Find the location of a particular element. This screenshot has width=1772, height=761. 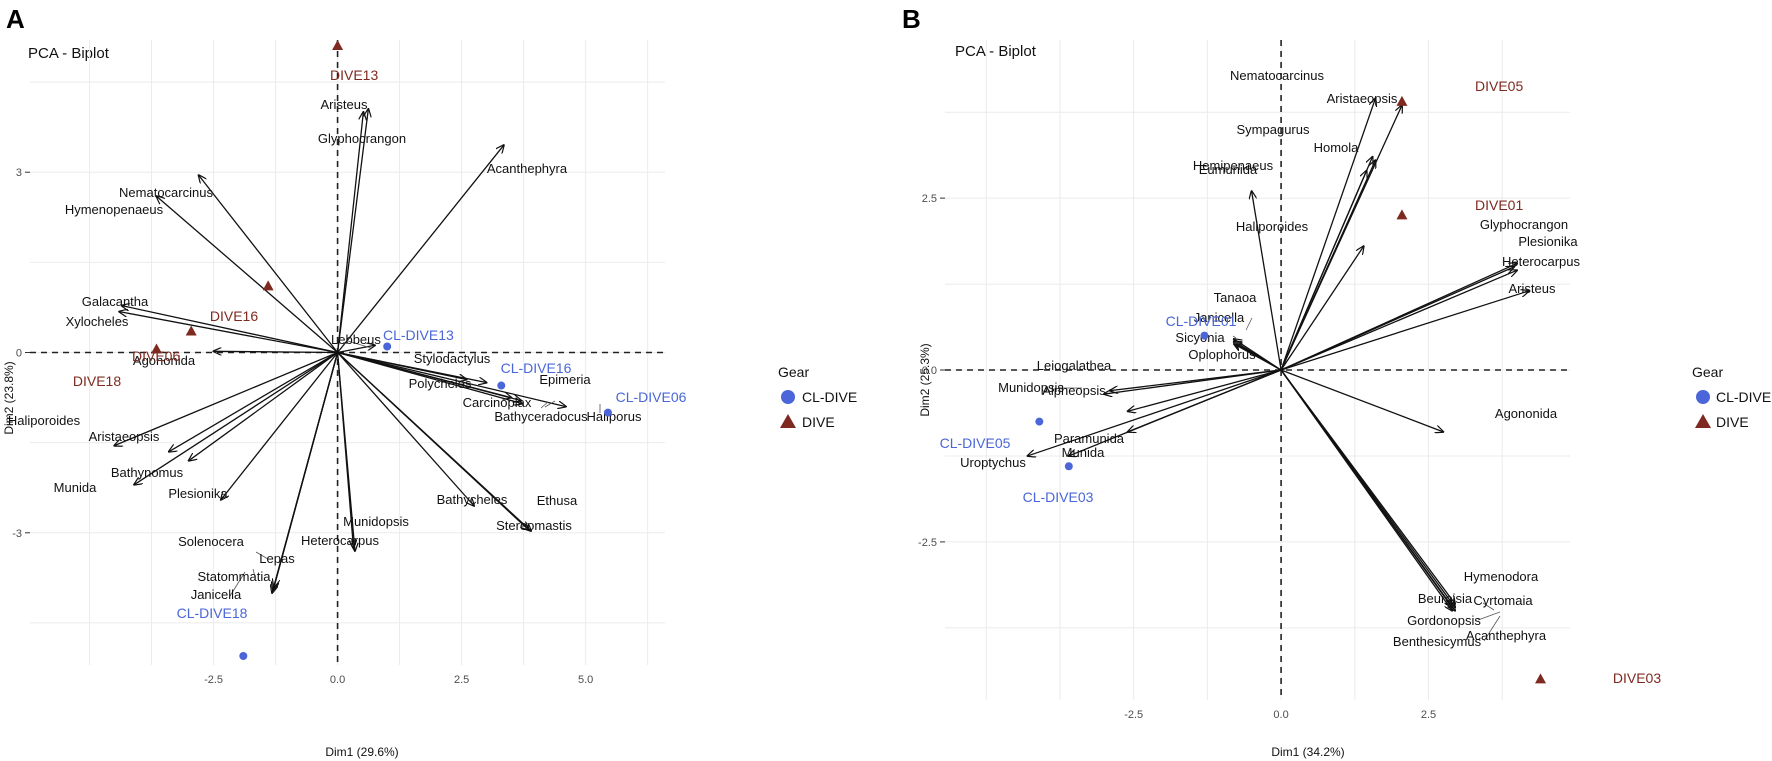

panel-a-y-tick-label: 3 is located at coordinates (19, 173).